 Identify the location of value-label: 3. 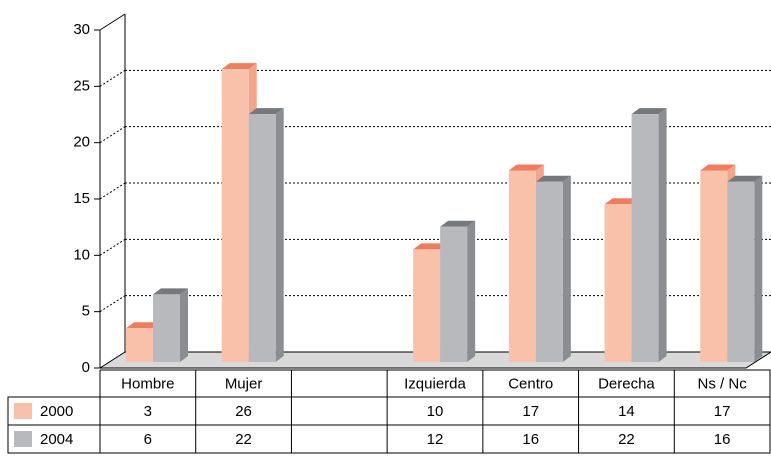
(148, 411).